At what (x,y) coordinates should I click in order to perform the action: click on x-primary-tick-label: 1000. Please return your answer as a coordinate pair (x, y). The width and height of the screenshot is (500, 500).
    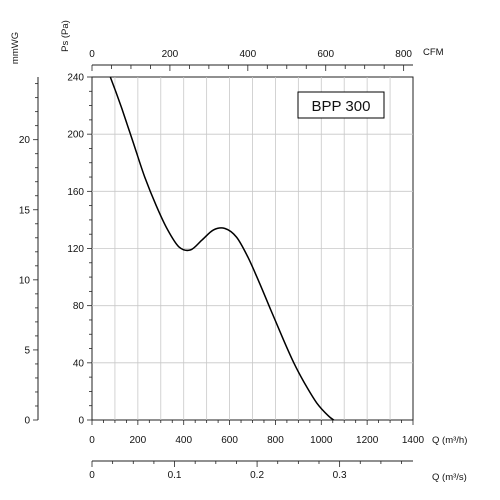
    Looking at the image, I should click on (321, 440).